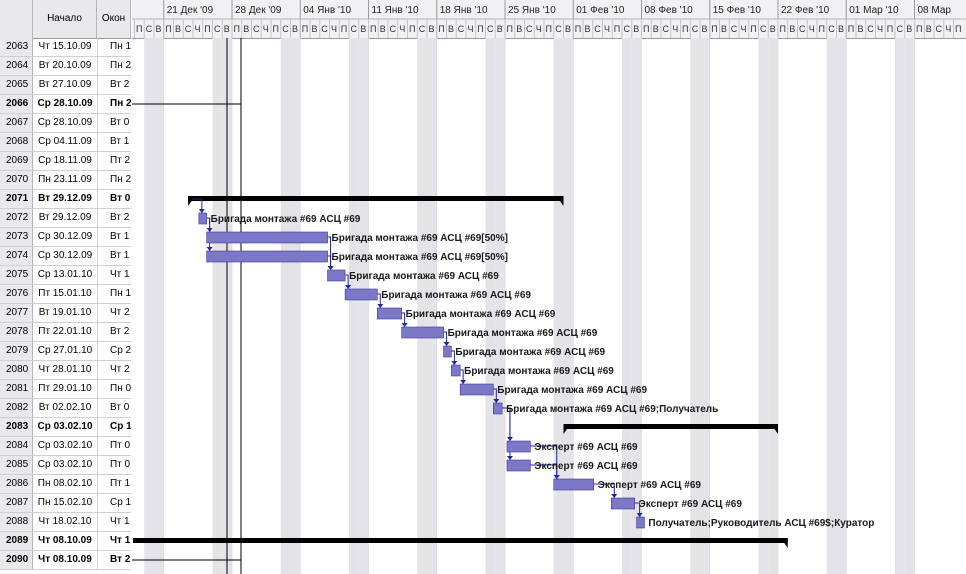 The height and width of the screenshot is (574, 966). Describe the element at coordinates (670, 426) in the screenshot. I see `summary-bar` at that location.